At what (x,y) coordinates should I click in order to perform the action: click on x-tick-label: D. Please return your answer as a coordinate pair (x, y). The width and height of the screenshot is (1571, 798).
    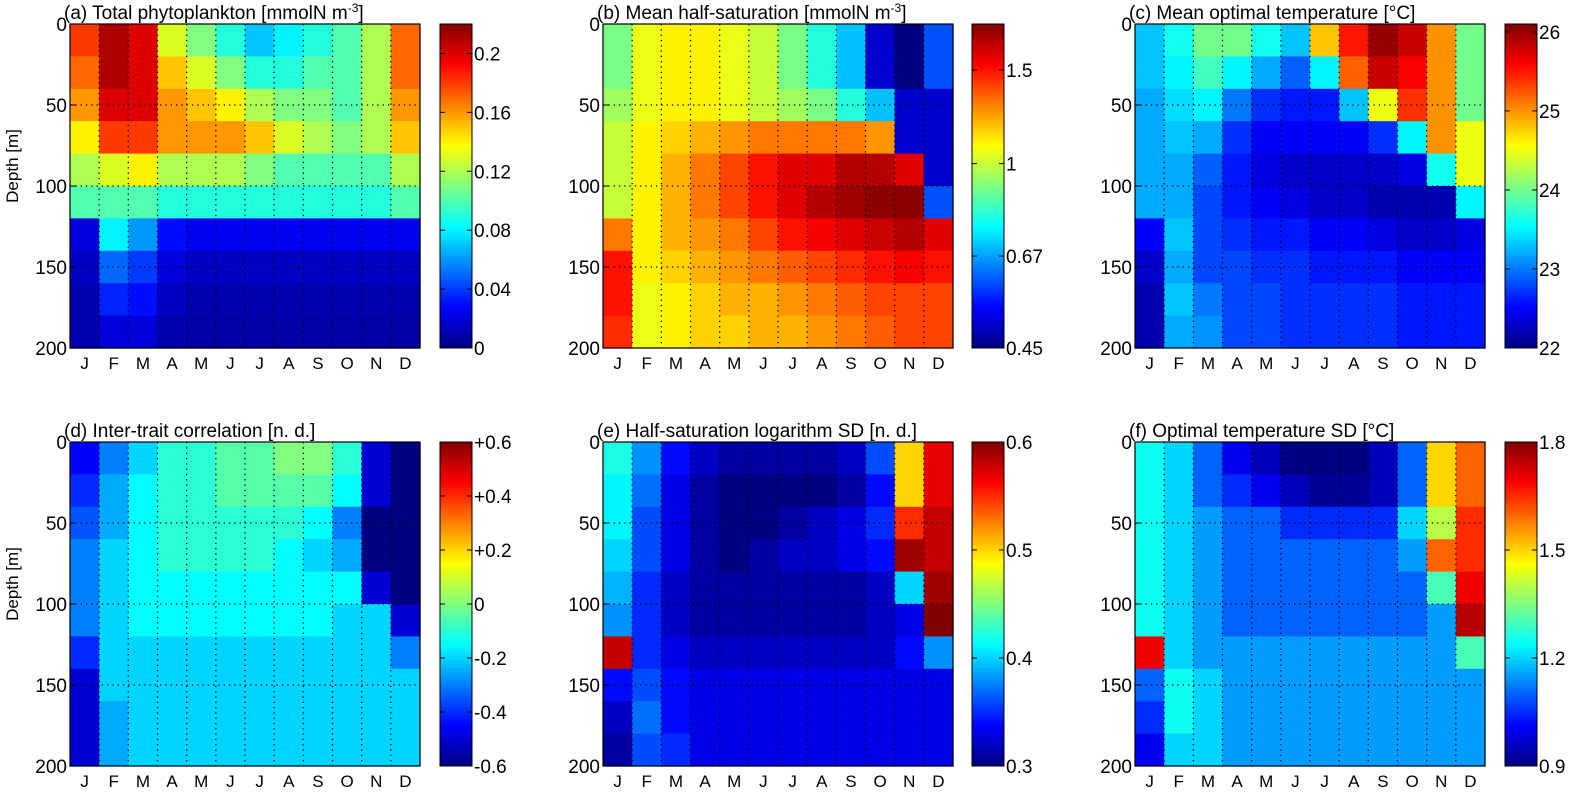
    Looking at the image, I should click on (1470, 781).